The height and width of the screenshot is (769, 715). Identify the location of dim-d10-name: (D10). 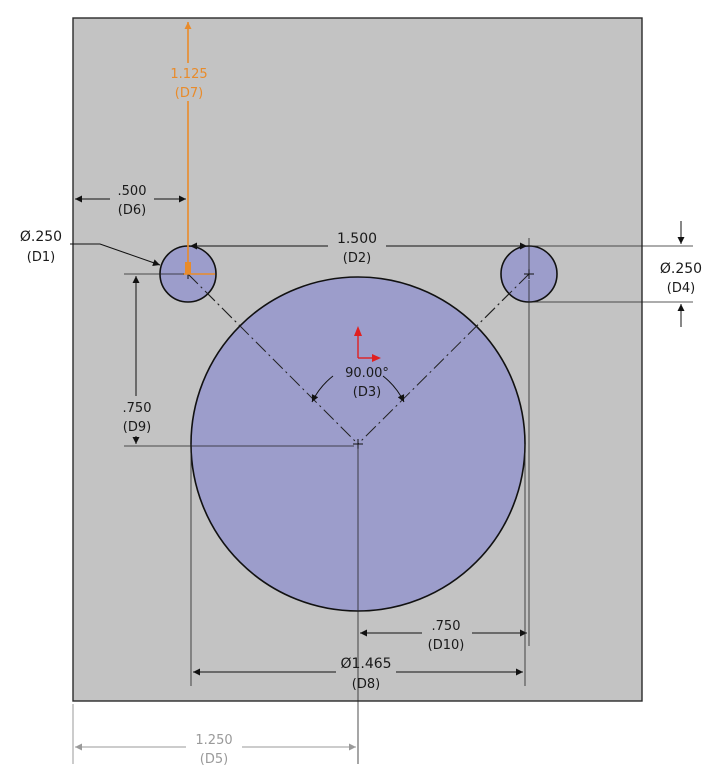
(446, 645).